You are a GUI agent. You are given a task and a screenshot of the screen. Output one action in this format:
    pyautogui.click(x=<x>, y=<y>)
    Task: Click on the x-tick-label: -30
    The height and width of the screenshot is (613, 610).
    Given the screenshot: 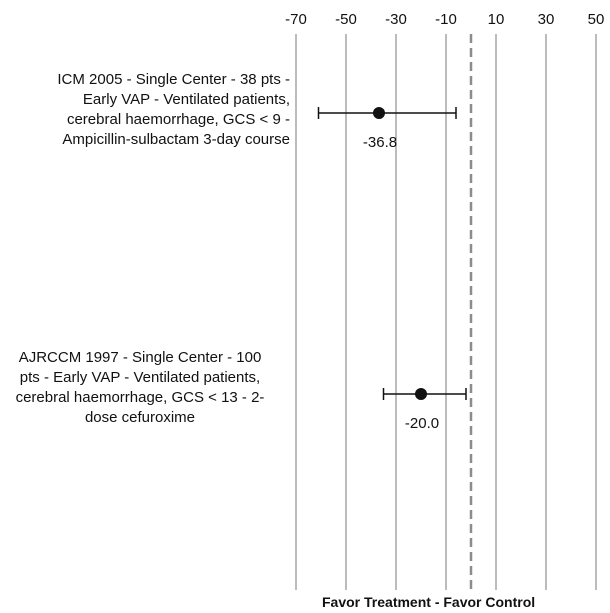 What is the action you would take?
    pyautogui.click(x=396, y=19)
    